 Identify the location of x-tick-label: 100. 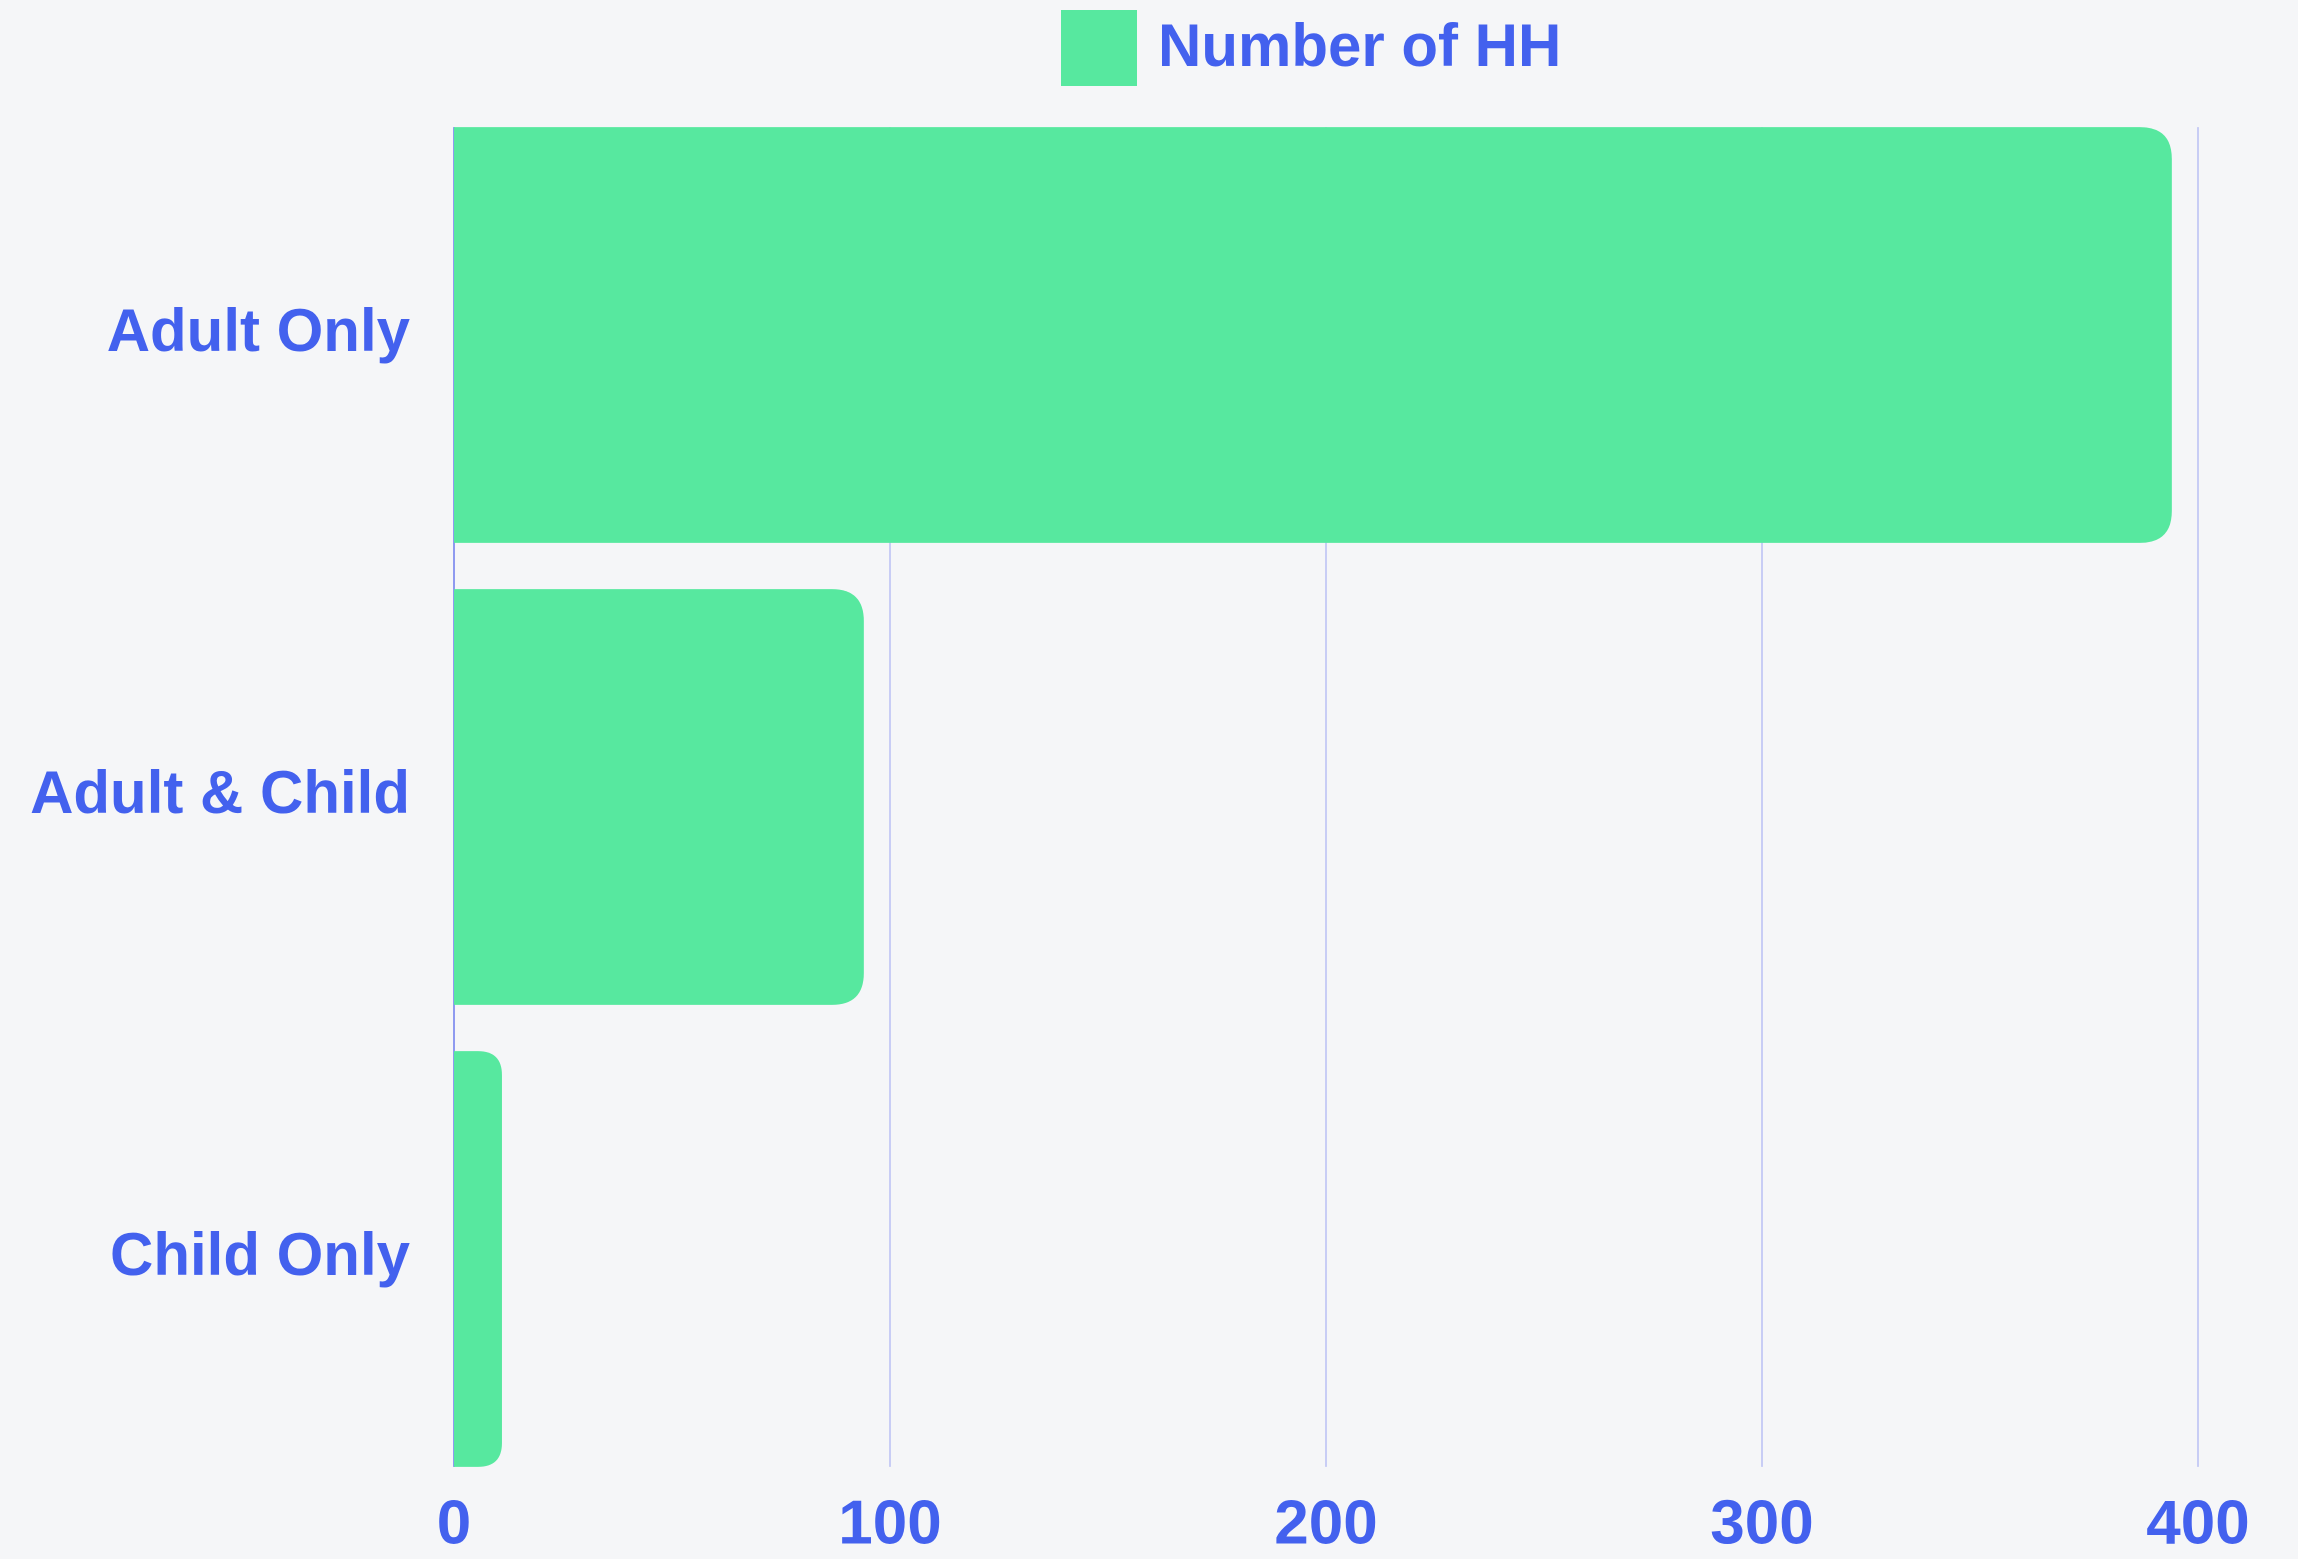
(889, 1522).